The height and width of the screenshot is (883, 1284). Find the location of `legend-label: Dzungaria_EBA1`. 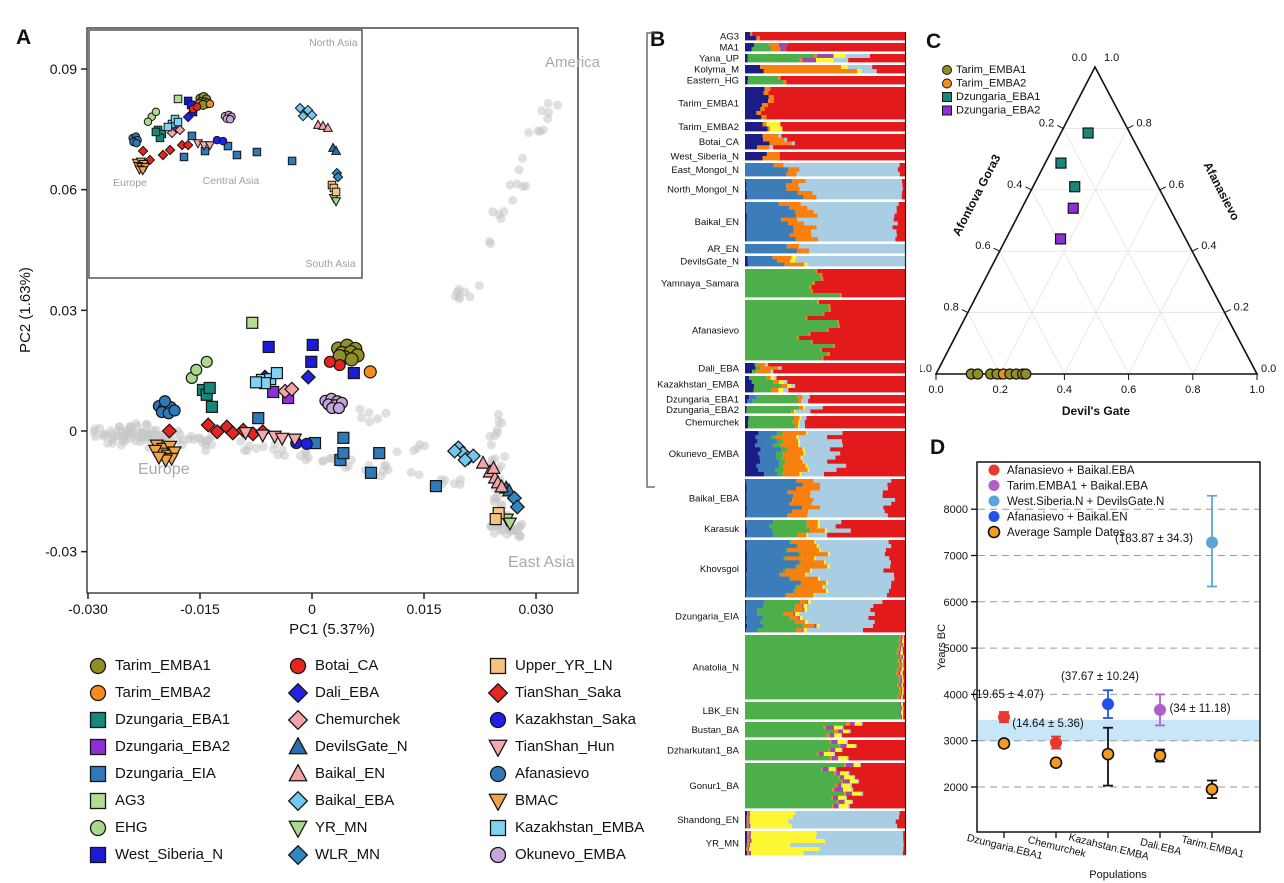

legend-label: Dzungaria_EBA1 is located at coordinates (173, 719).